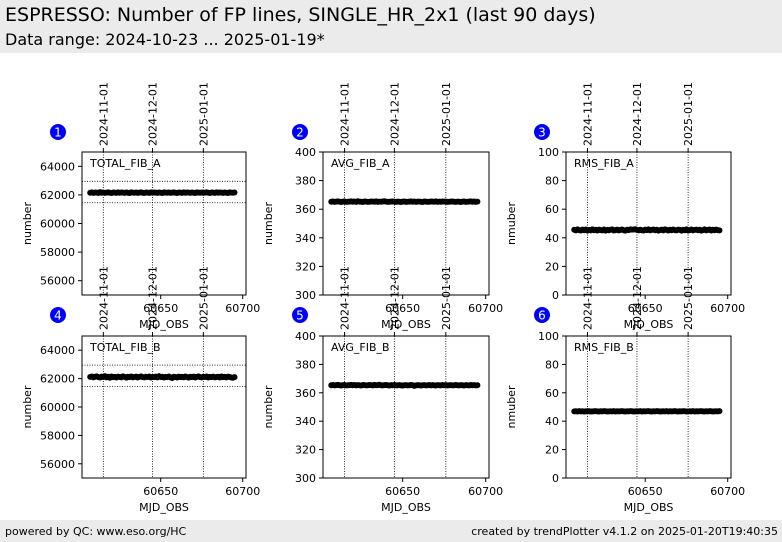  Describe the element at coordinates (305, 152) in the screenshot. I see `y-tick-label: 400` at that location.